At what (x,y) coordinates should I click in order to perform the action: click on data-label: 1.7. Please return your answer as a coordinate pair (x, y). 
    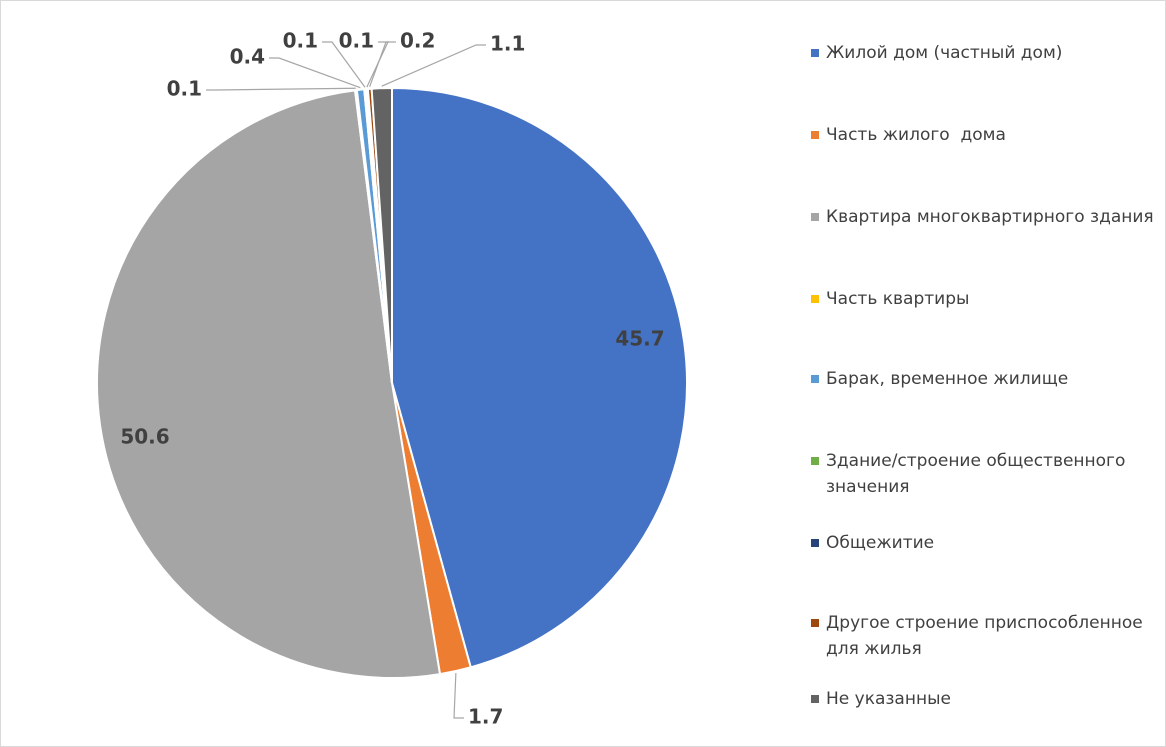
    Looking at the image, I should click on (485, 717).